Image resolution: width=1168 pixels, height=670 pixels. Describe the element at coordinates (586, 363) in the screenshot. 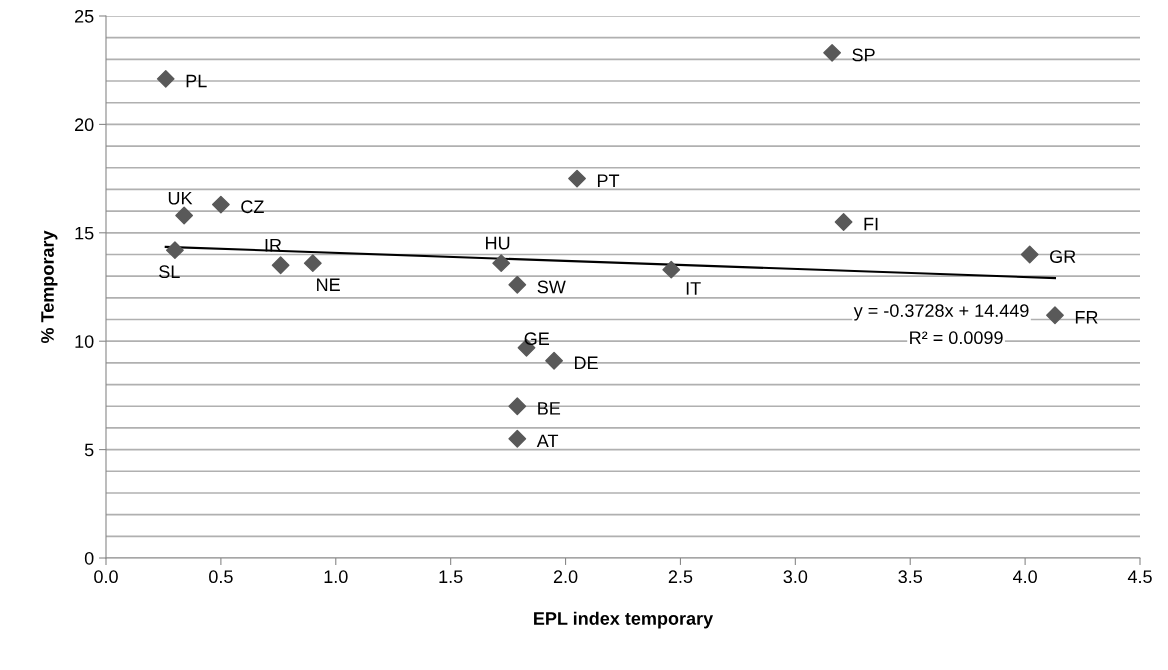

I see `annotation: DE` at that location.